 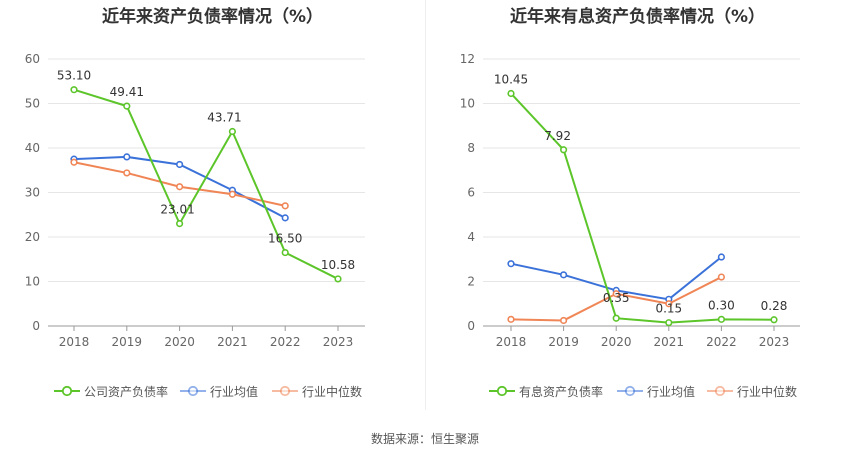 What do you see at coordinates (32, 59) in the screenshot?
I see `y-tick-label: 60` at bounding box center [32, 59].